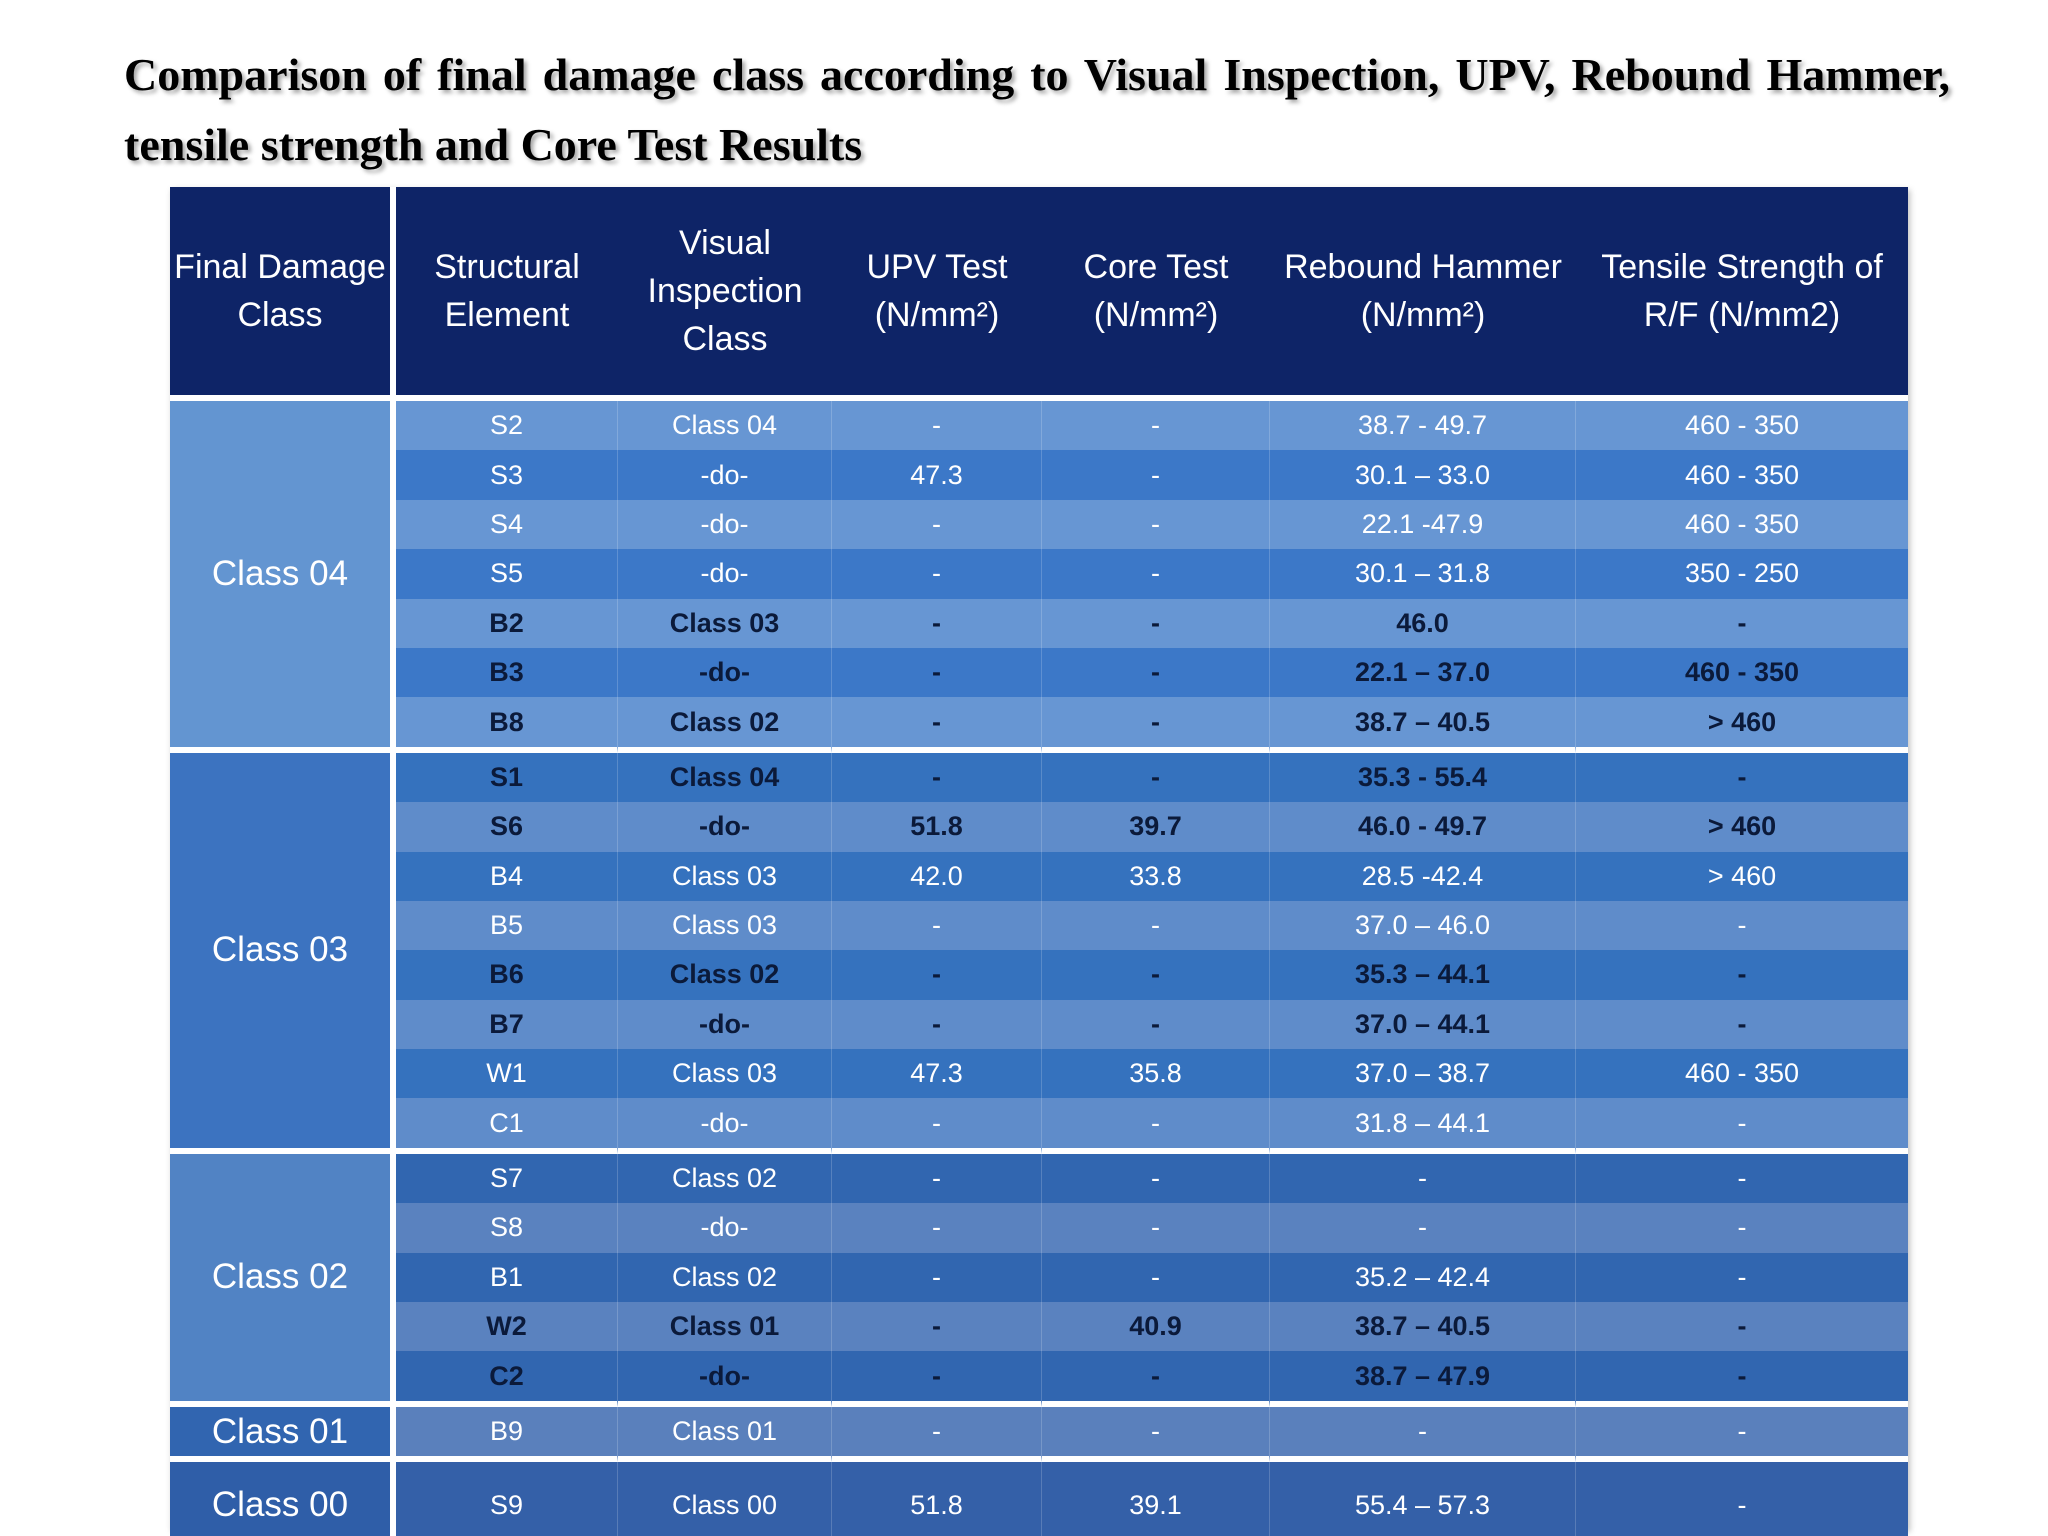  I want to click on table-row: B3 -do- - -22.1 – 37.0 460 - 350, so click(1039, 672).